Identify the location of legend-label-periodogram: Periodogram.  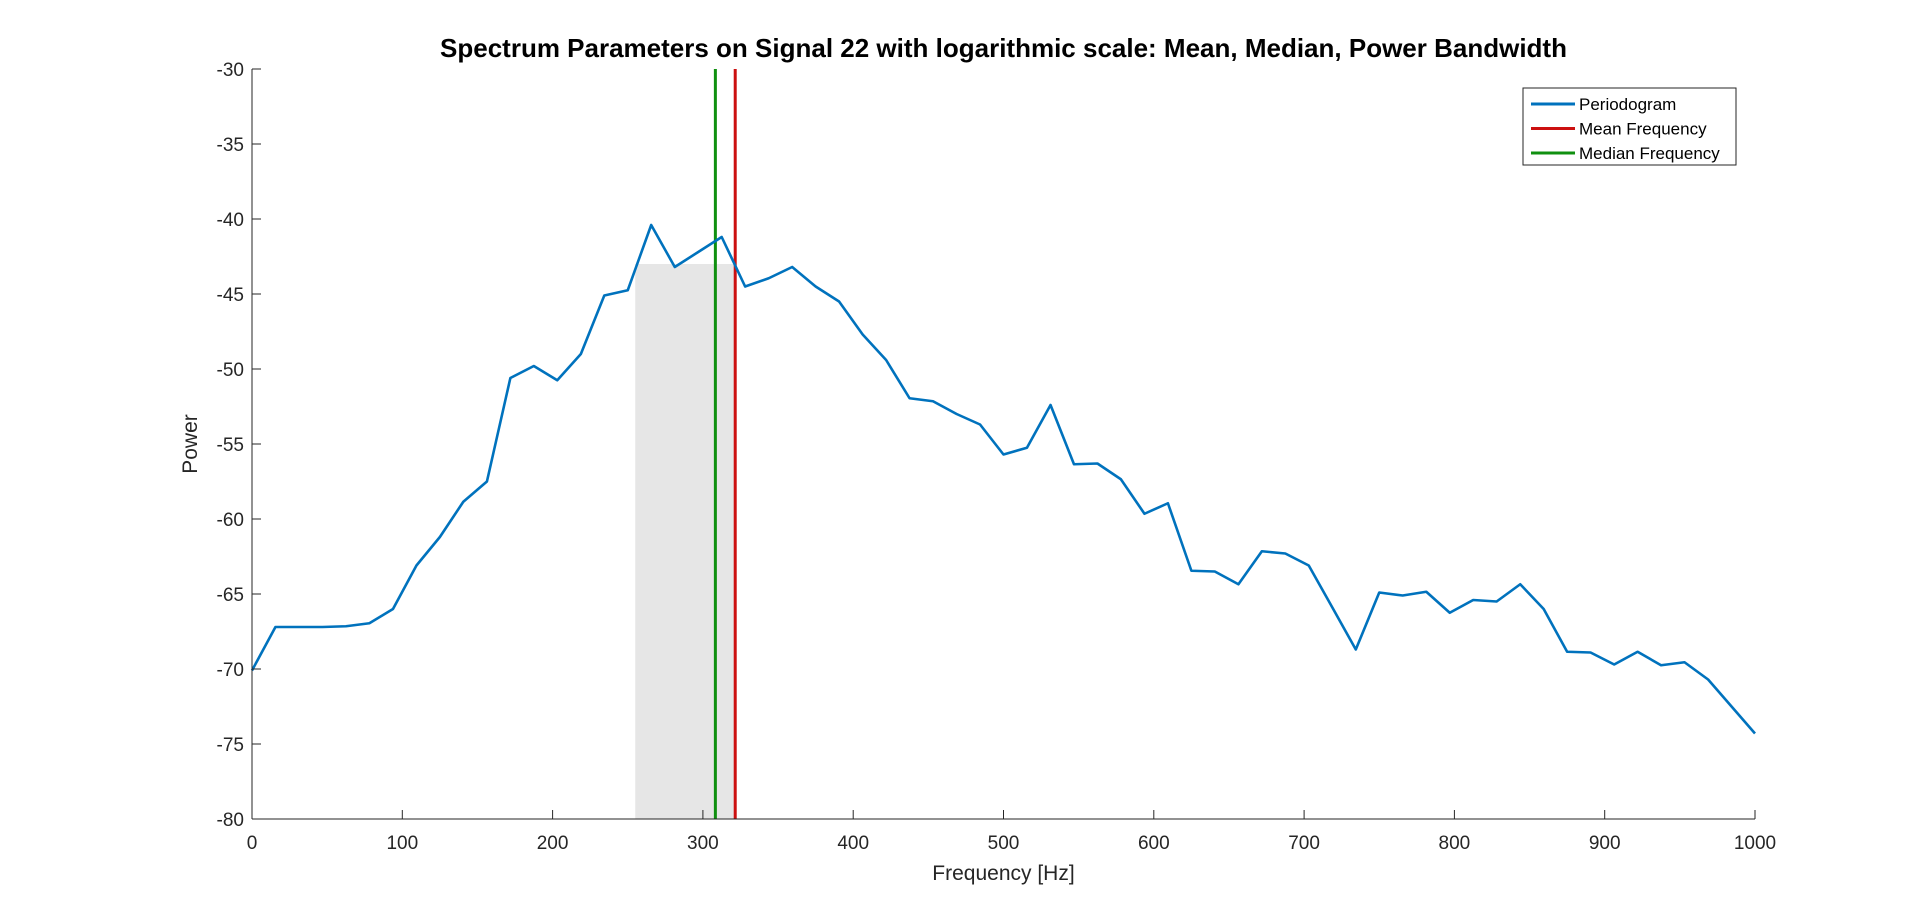
(1627, 104).